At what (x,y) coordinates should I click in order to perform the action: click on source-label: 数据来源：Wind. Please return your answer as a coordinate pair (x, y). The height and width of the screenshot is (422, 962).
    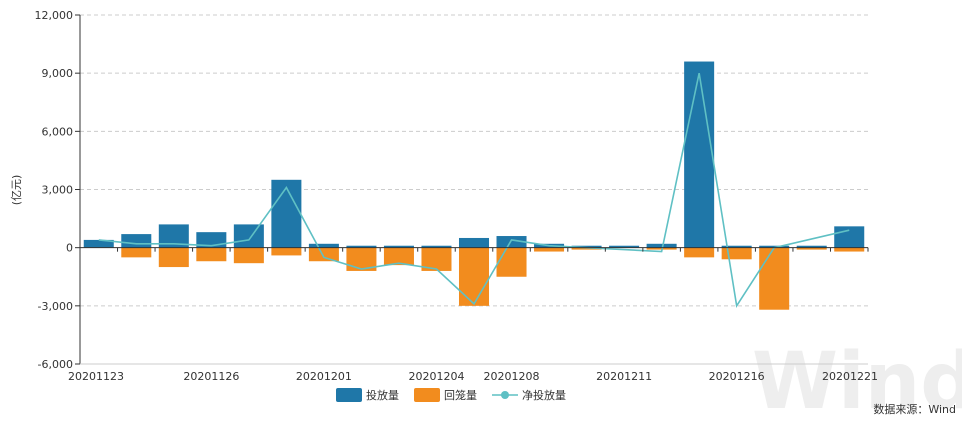
    Looking at the image, I should click on (914, 409).